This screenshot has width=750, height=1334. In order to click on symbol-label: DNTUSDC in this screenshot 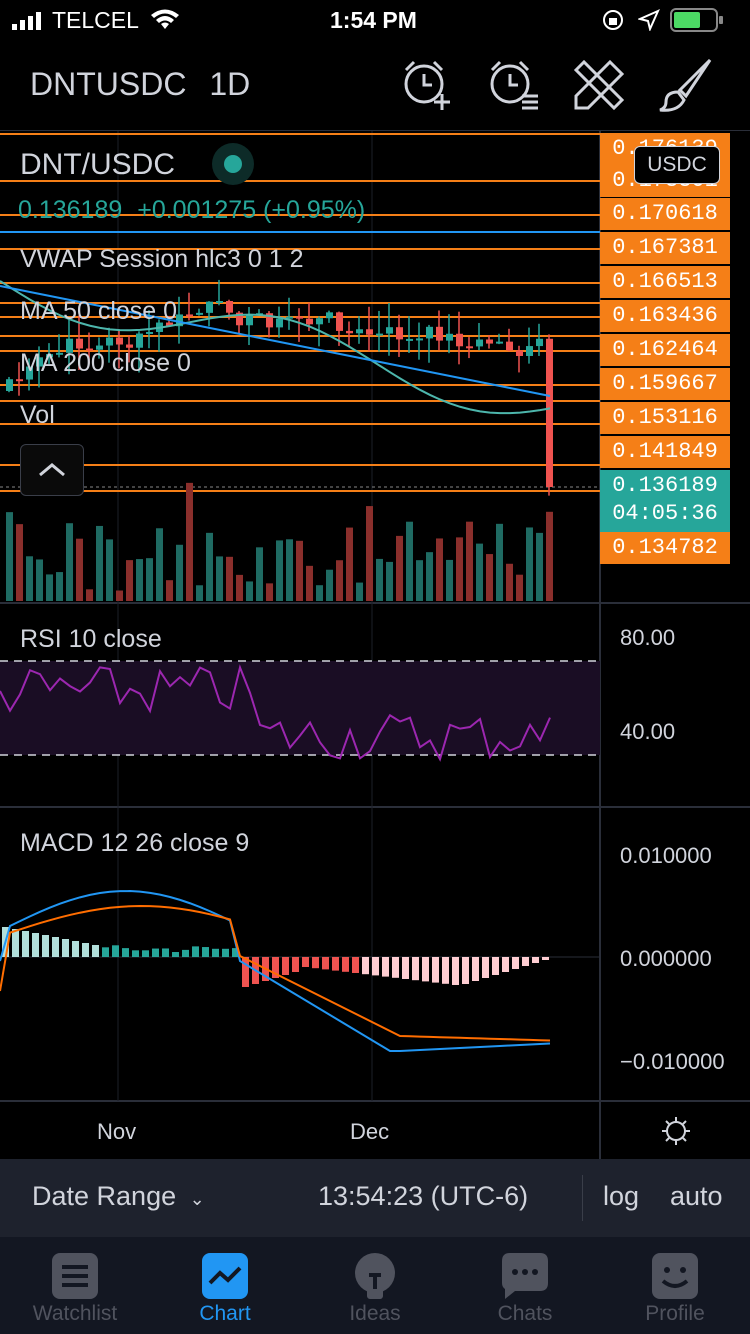, I will do `click(108, 84)`.